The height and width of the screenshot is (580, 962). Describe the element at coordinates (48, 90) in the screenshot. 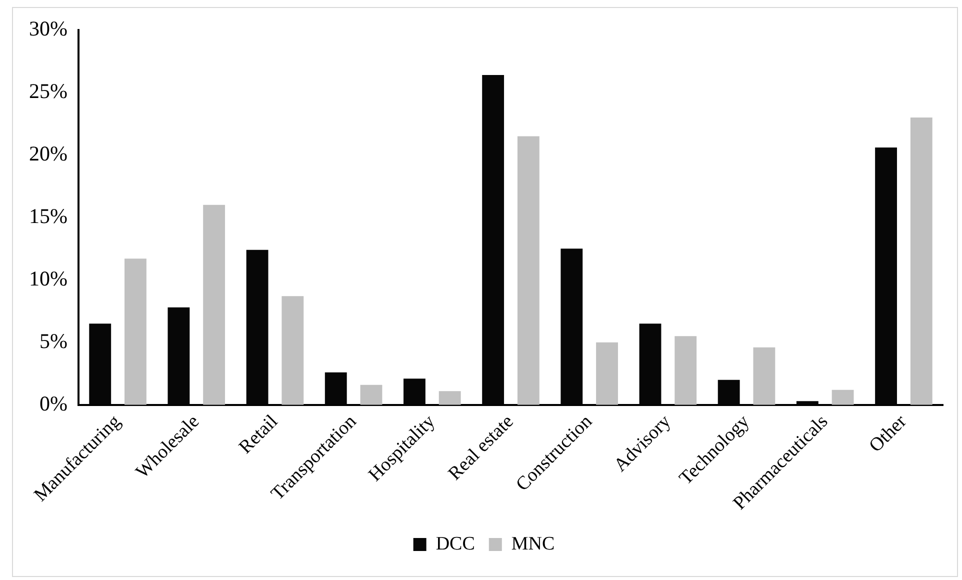

I see `y-tick-label: 25%` at that location.